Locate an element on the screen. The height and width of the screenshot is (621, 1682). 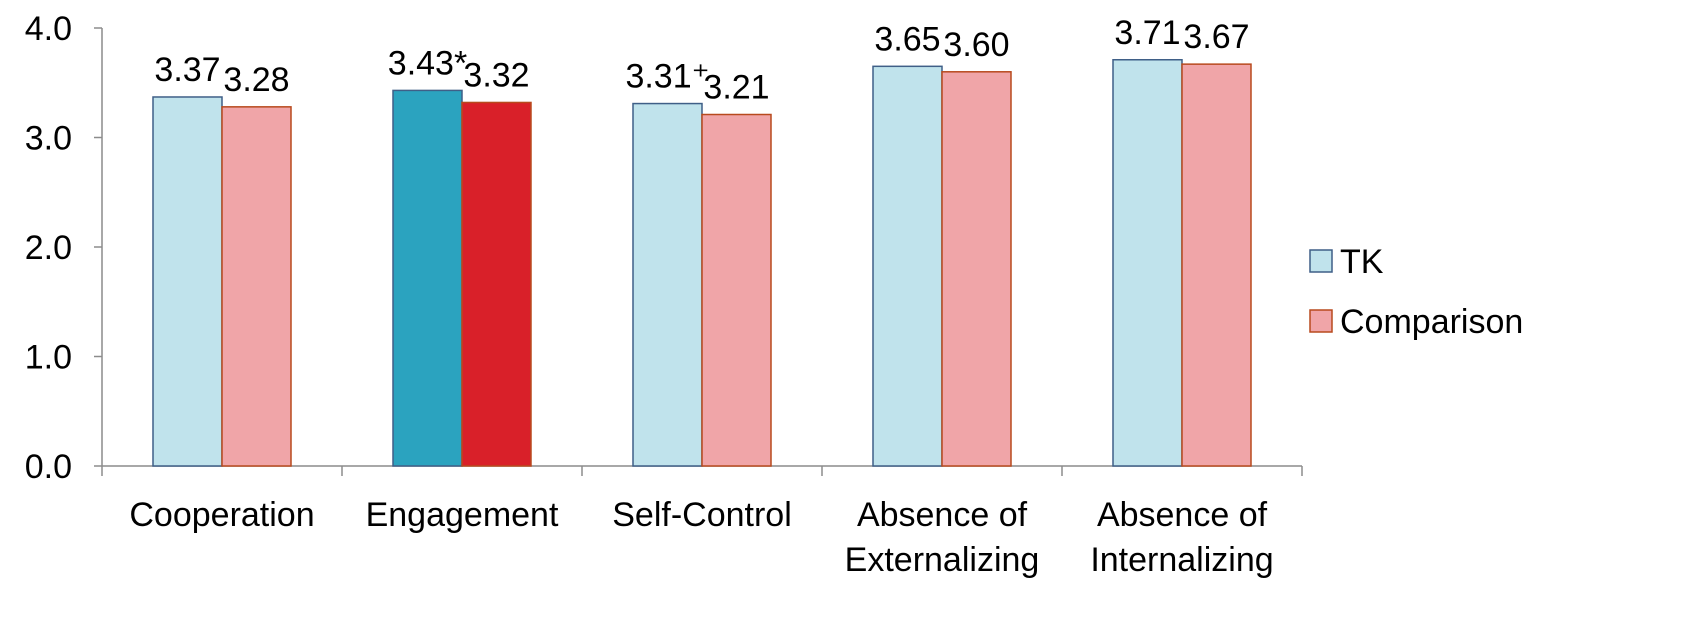
x-category-label-absence-of-internalizing: Absence of is located at coordinates (1182, 515).